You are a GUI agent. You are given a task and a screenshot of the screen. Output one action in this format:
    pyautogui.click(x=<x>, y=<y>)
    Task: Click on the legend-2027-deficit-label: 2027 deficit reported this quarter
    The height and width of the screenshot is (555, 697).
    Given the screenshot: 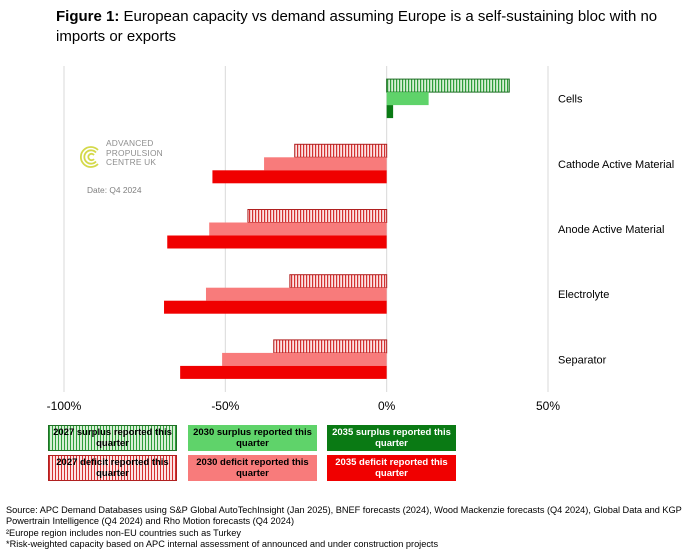 What is the action you would take?
    pyautogui.click(x=112, y=468)
    